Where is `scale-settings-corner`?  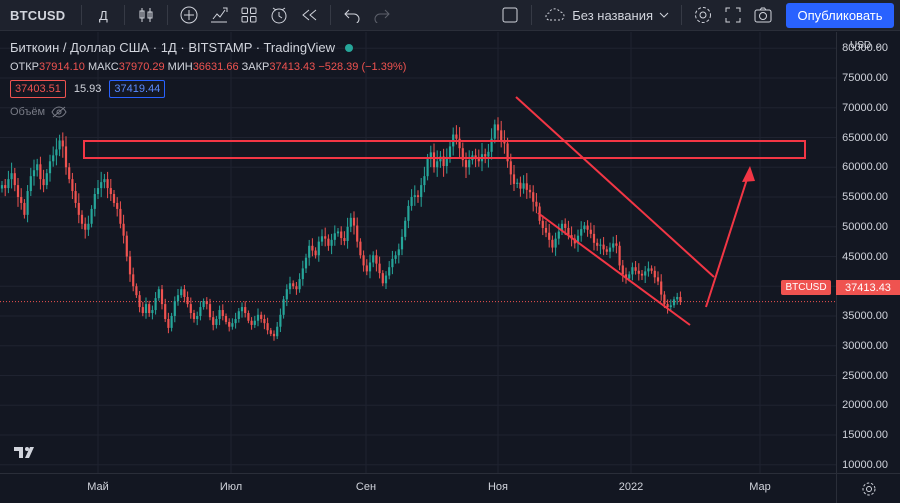 scale-settings-corner is located at coordinates (868, 488).